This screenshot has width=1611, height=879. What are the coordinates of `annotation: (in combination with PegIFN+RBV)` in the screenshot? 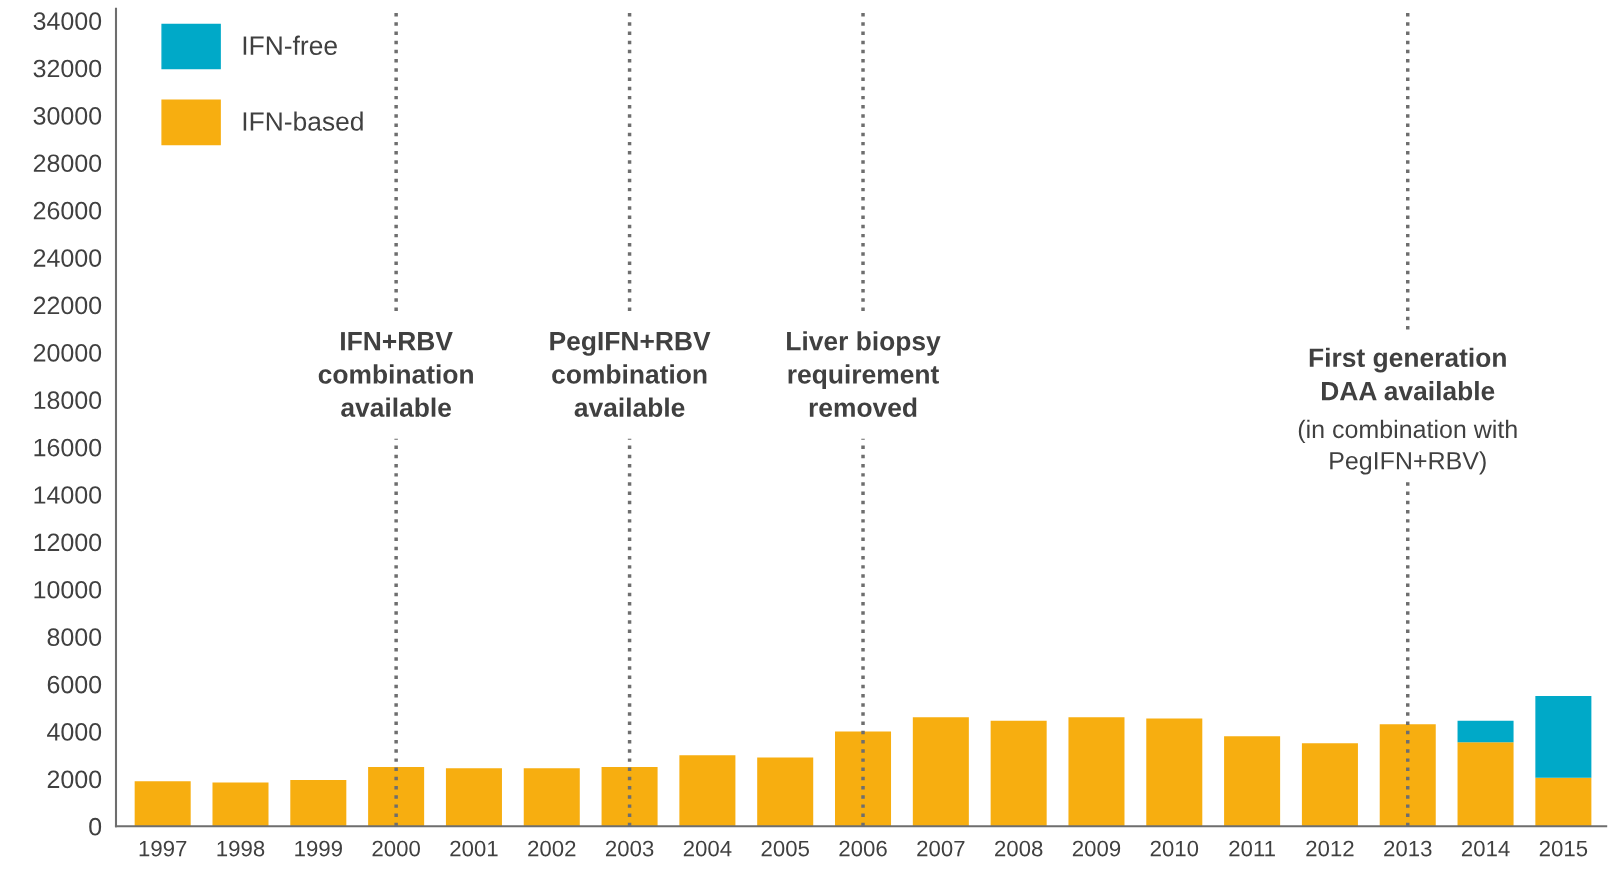 It's located at (1407, 447).